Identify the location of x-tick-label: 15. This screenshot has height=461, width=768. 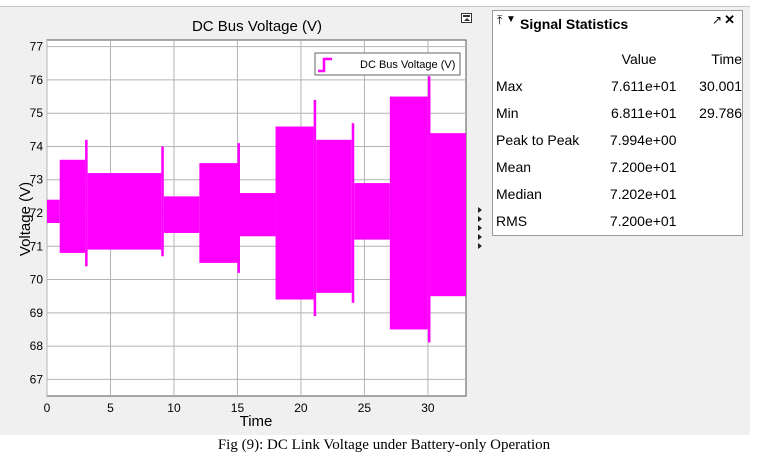
(238, 408).